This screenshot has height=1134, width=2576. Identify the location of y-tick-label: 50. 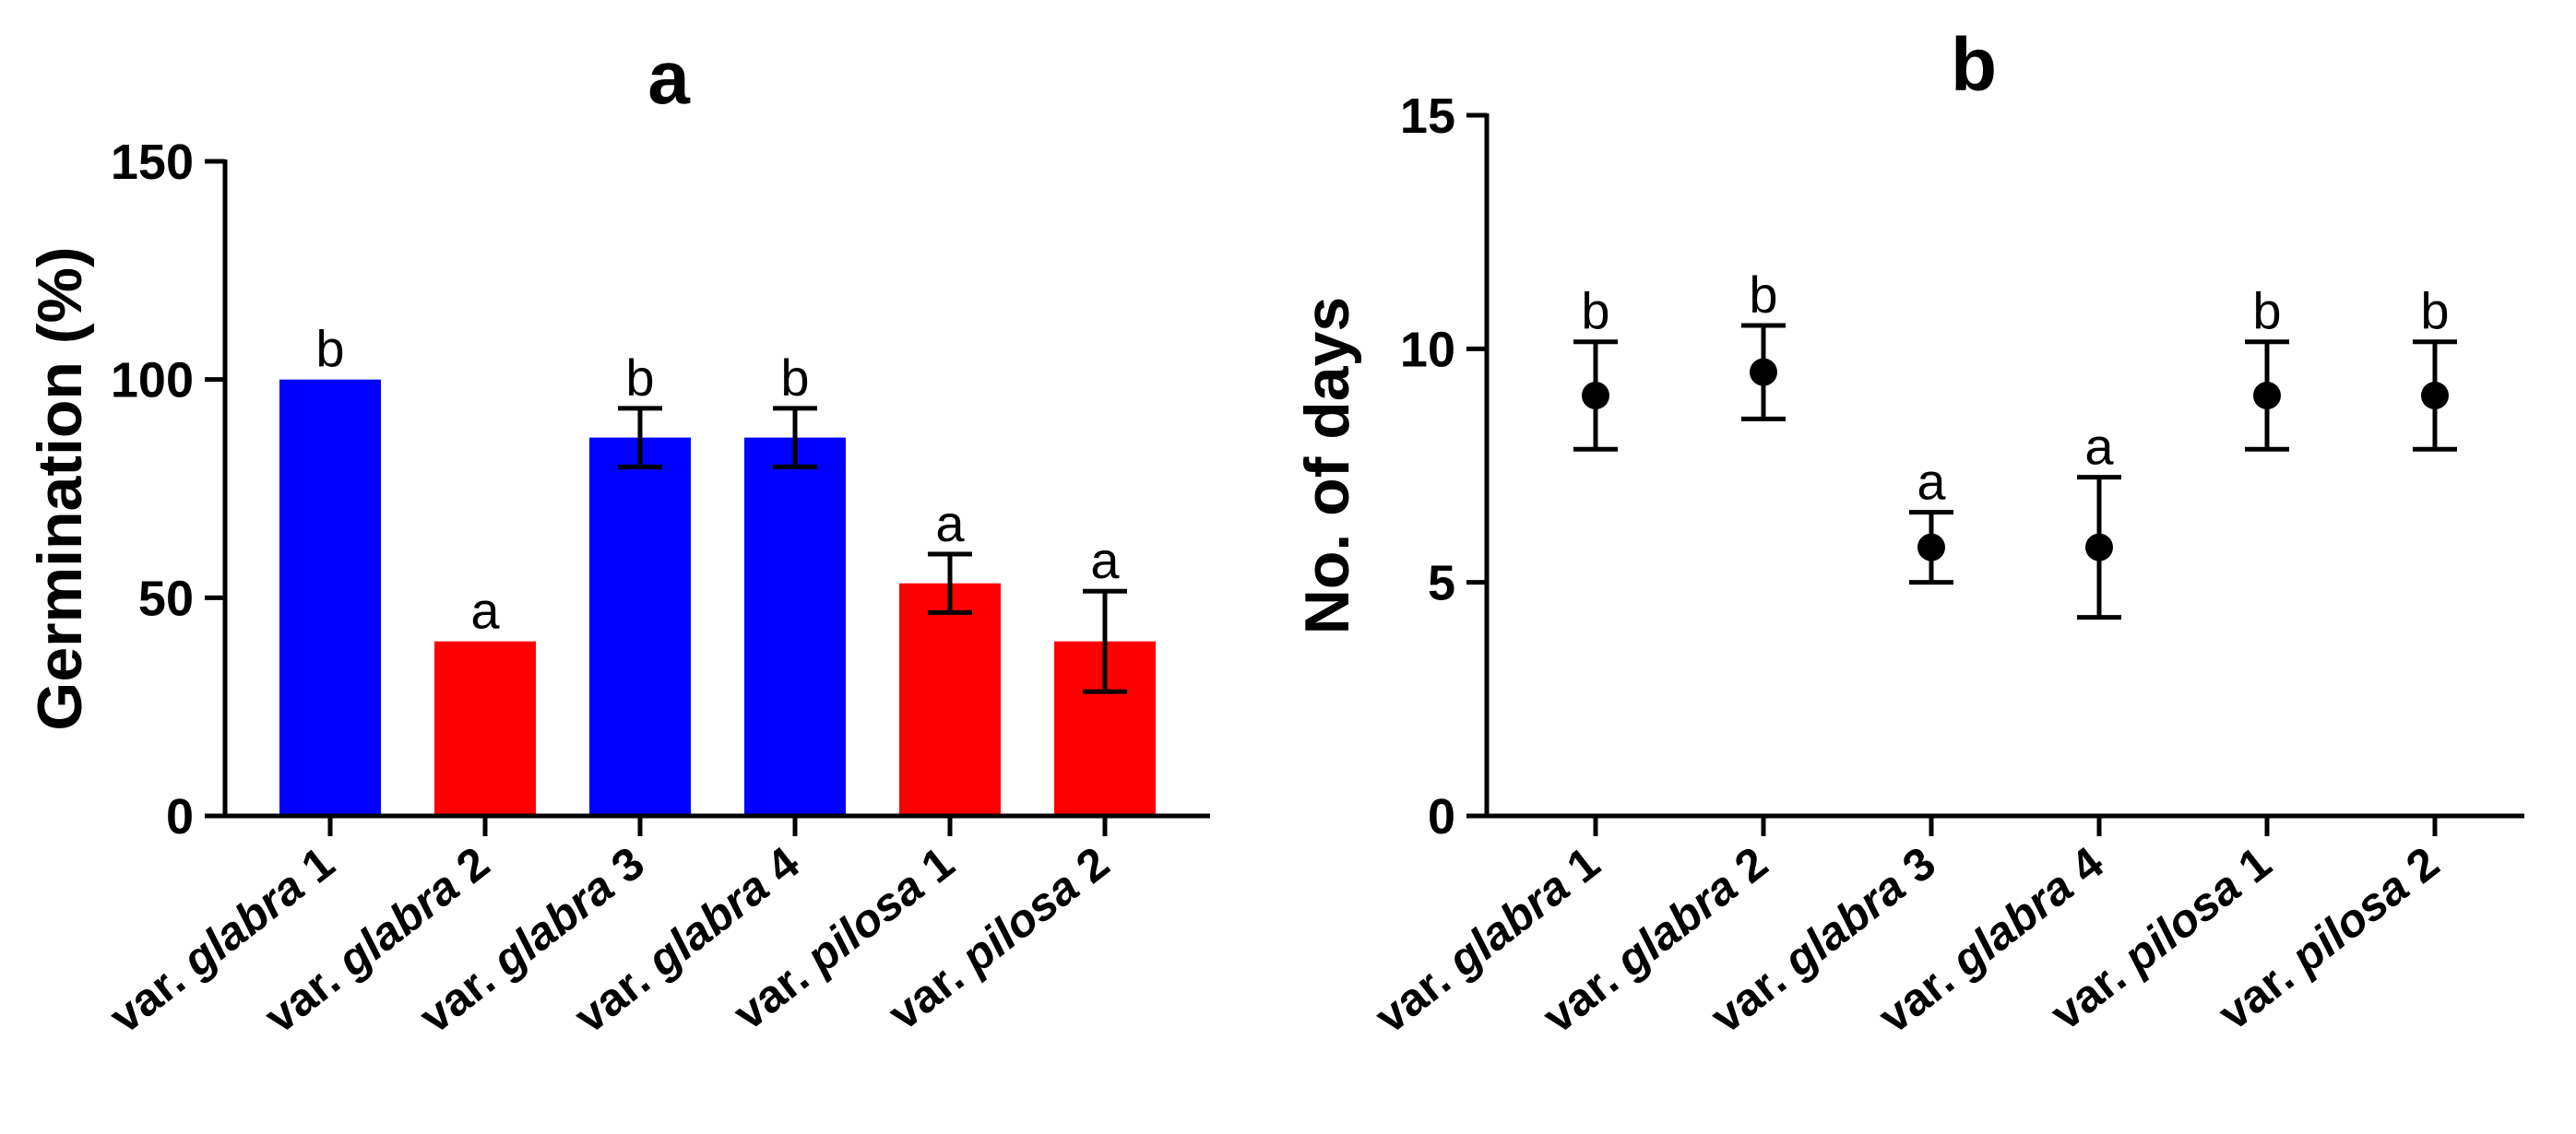
(166, 598).